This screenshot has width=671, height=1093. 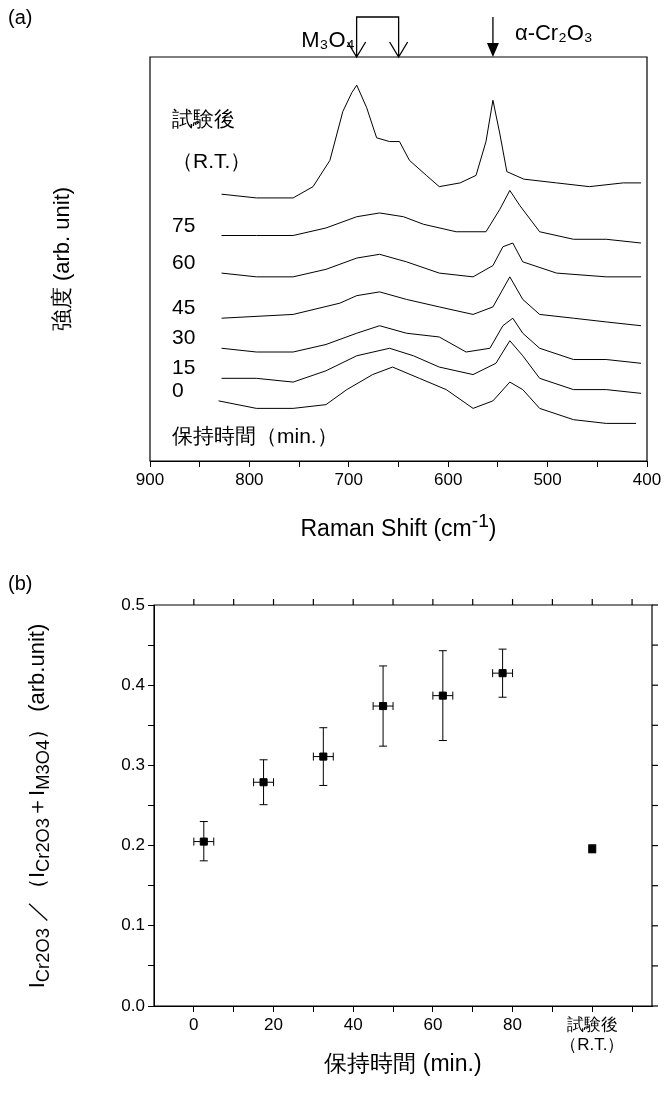 What do you see at coordinates (133, 1005) in the screenshot?
I see `y-tick-label: 0.0` at bounding box center [133, 1005].